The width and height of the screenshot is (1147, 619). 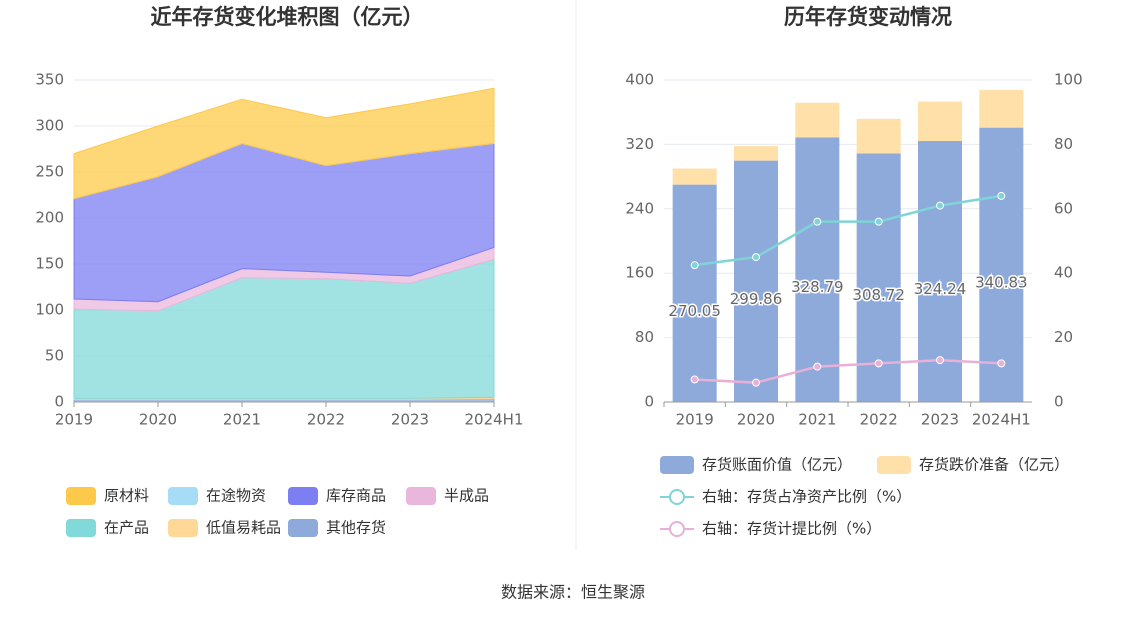 What do you see at coordinates (287, 17) in the screenshot?
I see `chart-title: 近年存货变化堆积图（亿元）` at bounding box center [287, 17].